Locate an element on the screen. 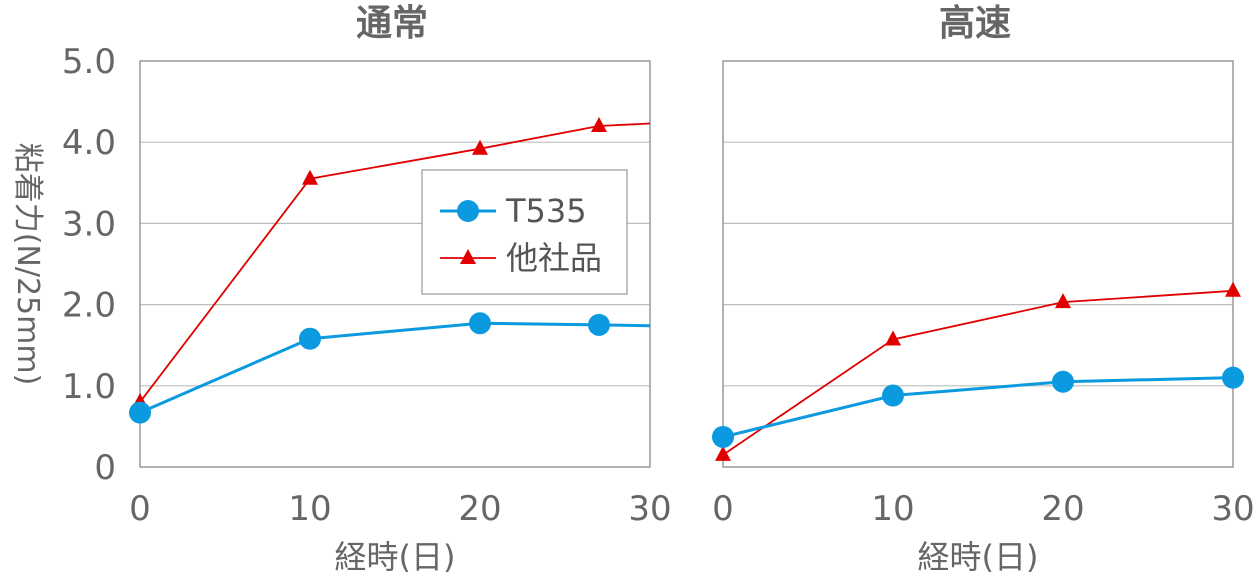 The height and width of the screenshot is (579, 1257). y-tick-label: 0 is located at coordinates (105, 468).